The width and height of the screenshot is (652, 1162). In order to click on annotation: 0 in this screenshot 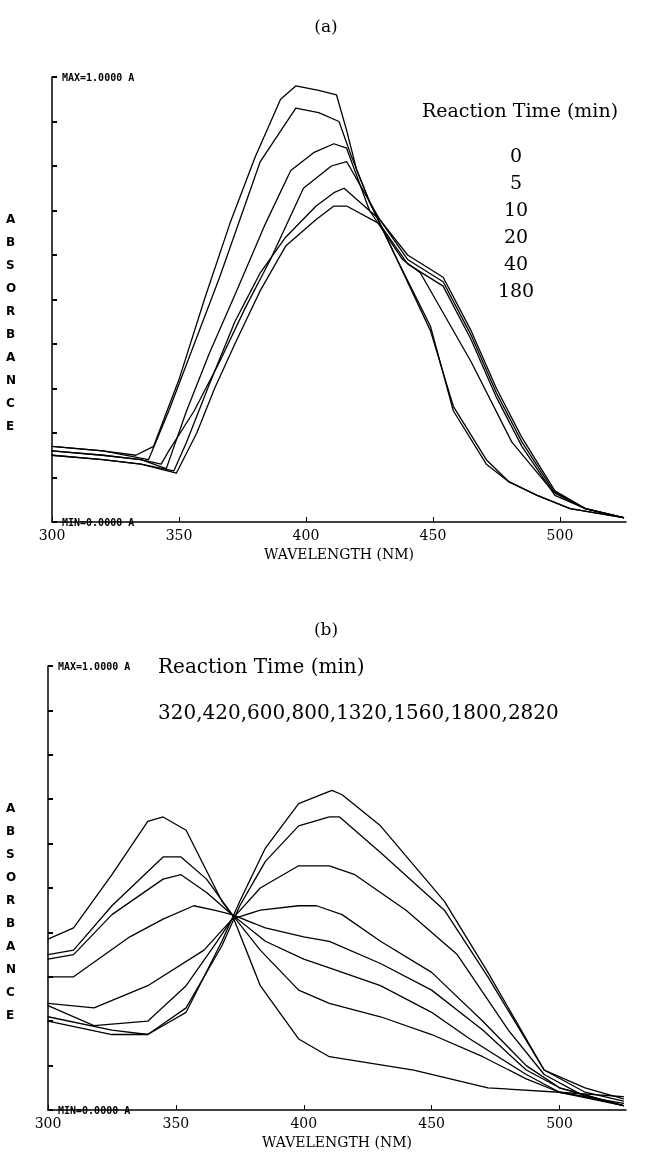, I will do `click(516, 155)`.